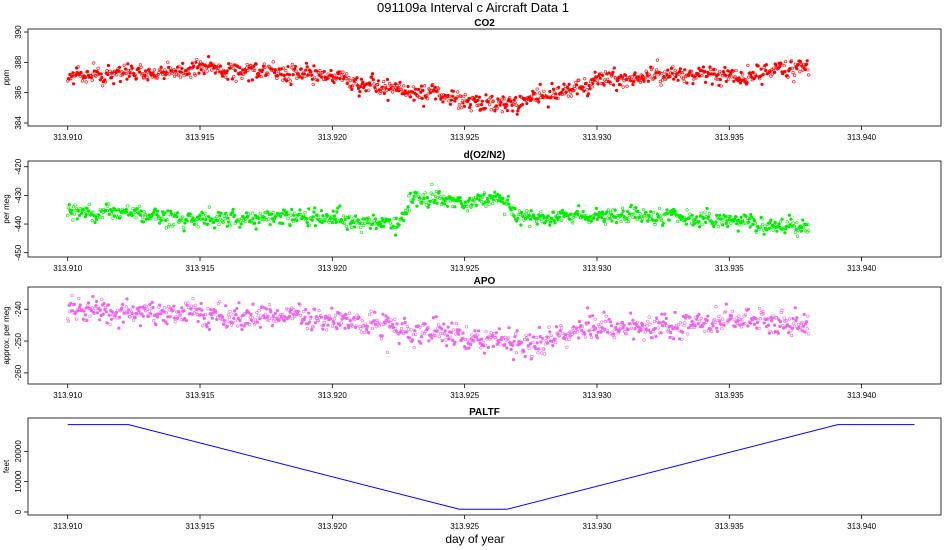  Describe the element at coordinates (200, 137) in the screenshot. I see `x-tick-label: 313.915` at that location.